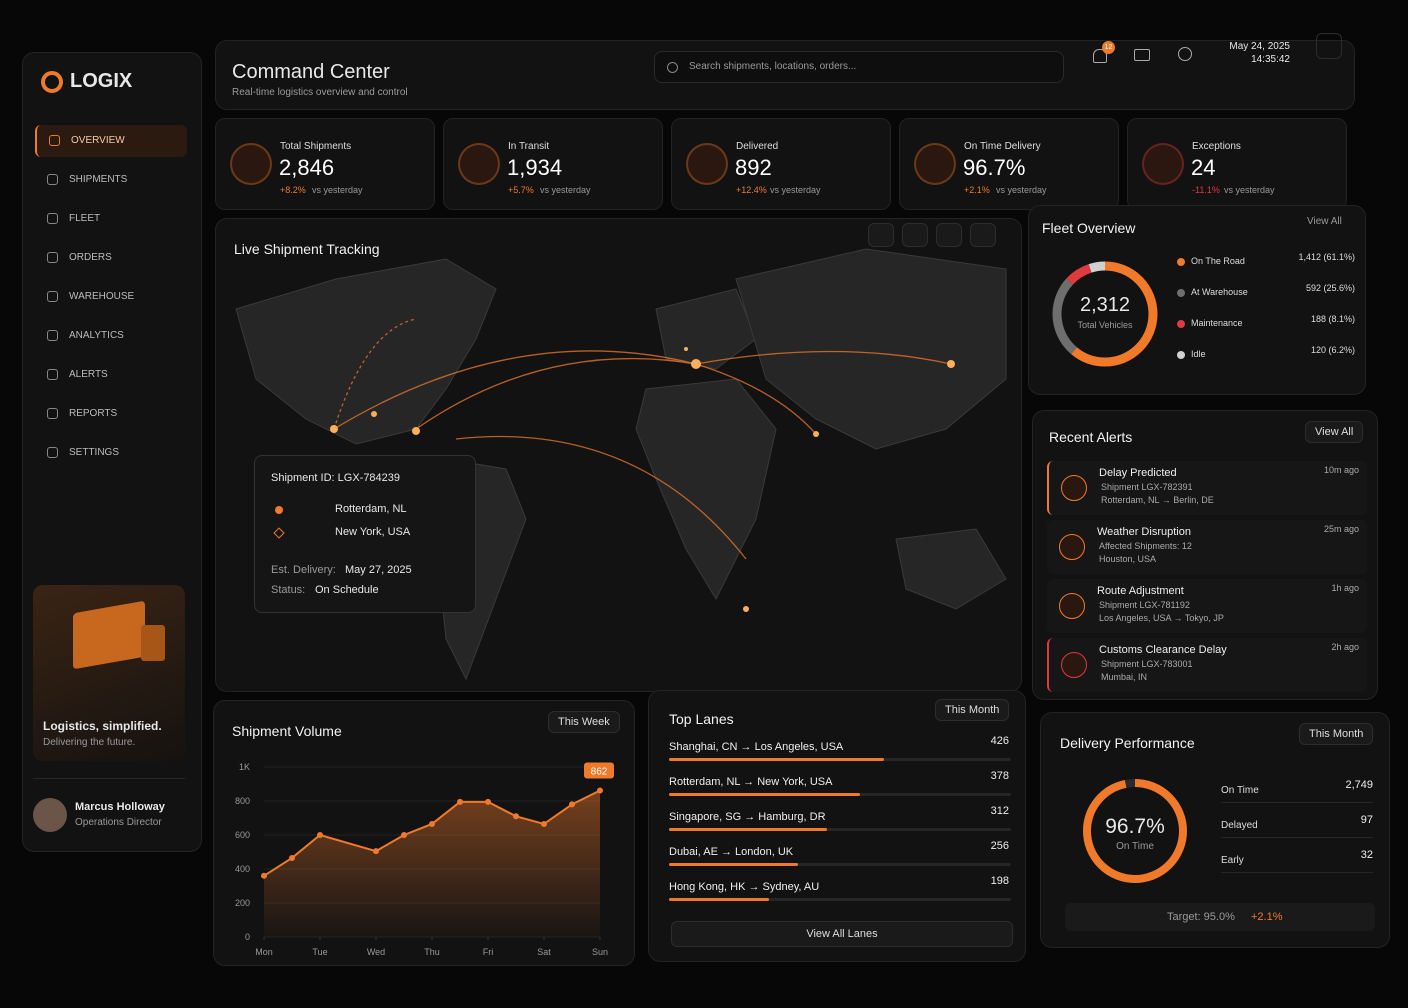  I want to click on volume-filter: This Week, so click(584, 722).